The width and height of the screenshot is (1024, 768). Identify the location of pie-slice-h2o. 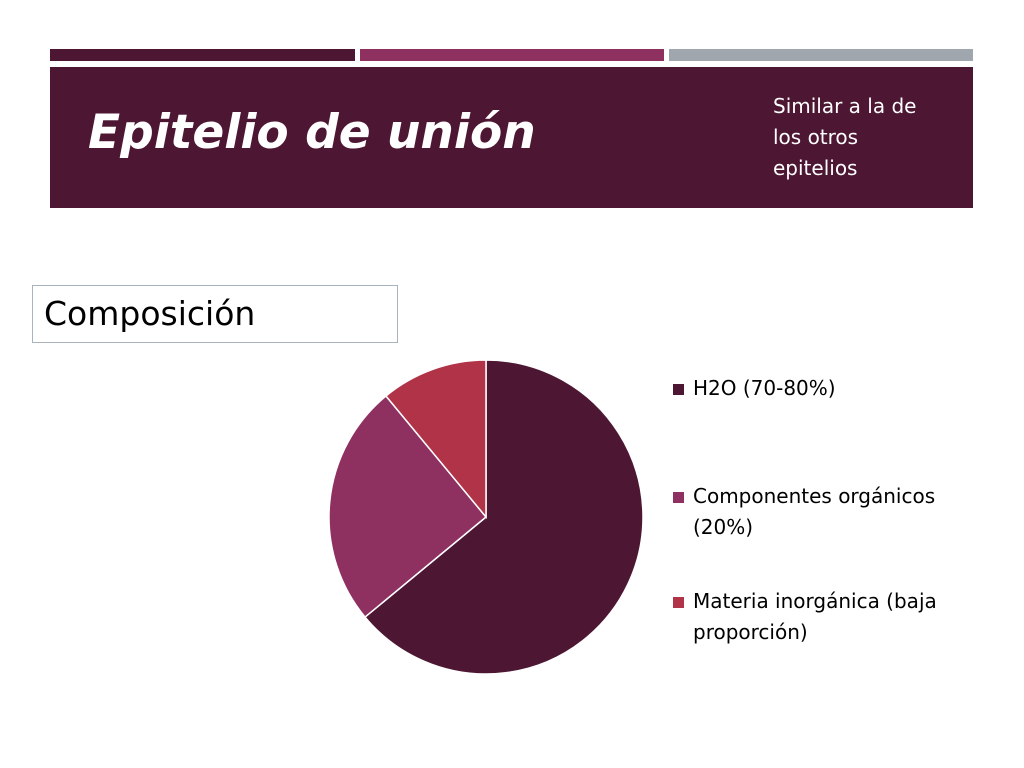
(503, 517).